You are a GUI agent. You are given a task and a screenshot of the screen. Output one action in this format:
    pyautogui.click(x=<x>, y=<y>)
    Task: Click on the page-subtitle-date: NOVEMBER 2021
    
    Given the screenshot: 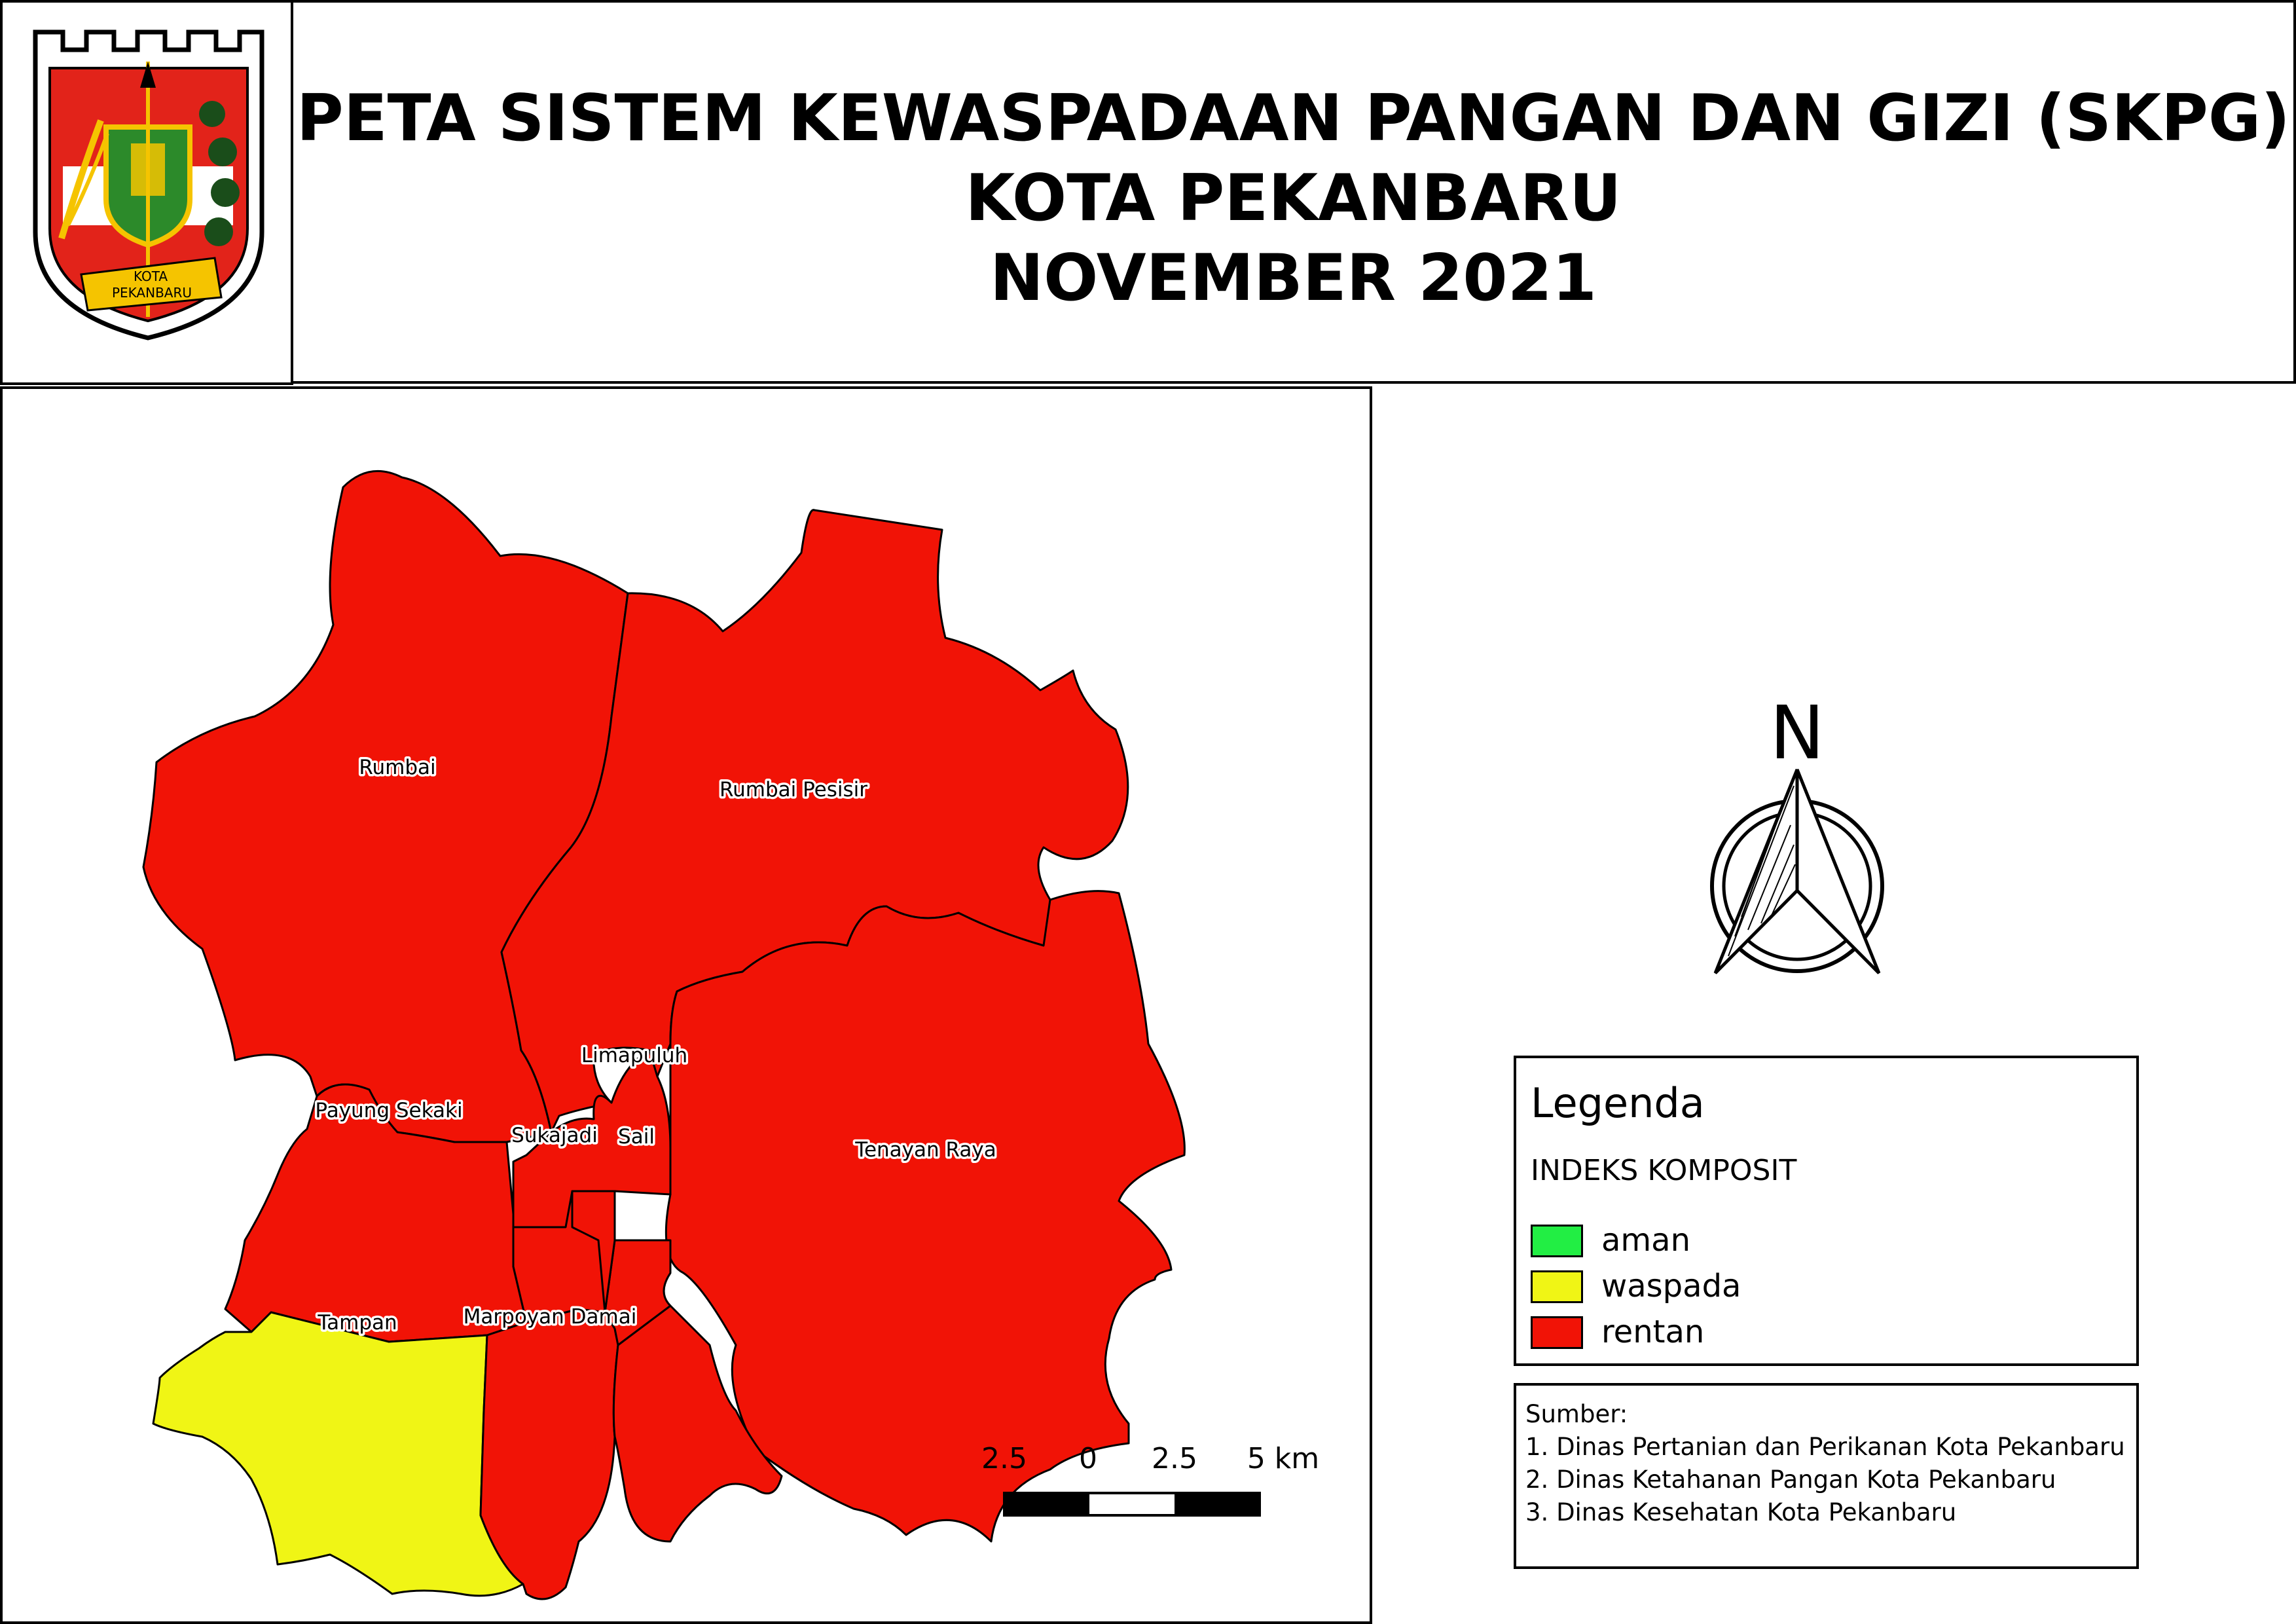 What is the action you would take?
    pyautogui.click(x=1293, y=278)
    